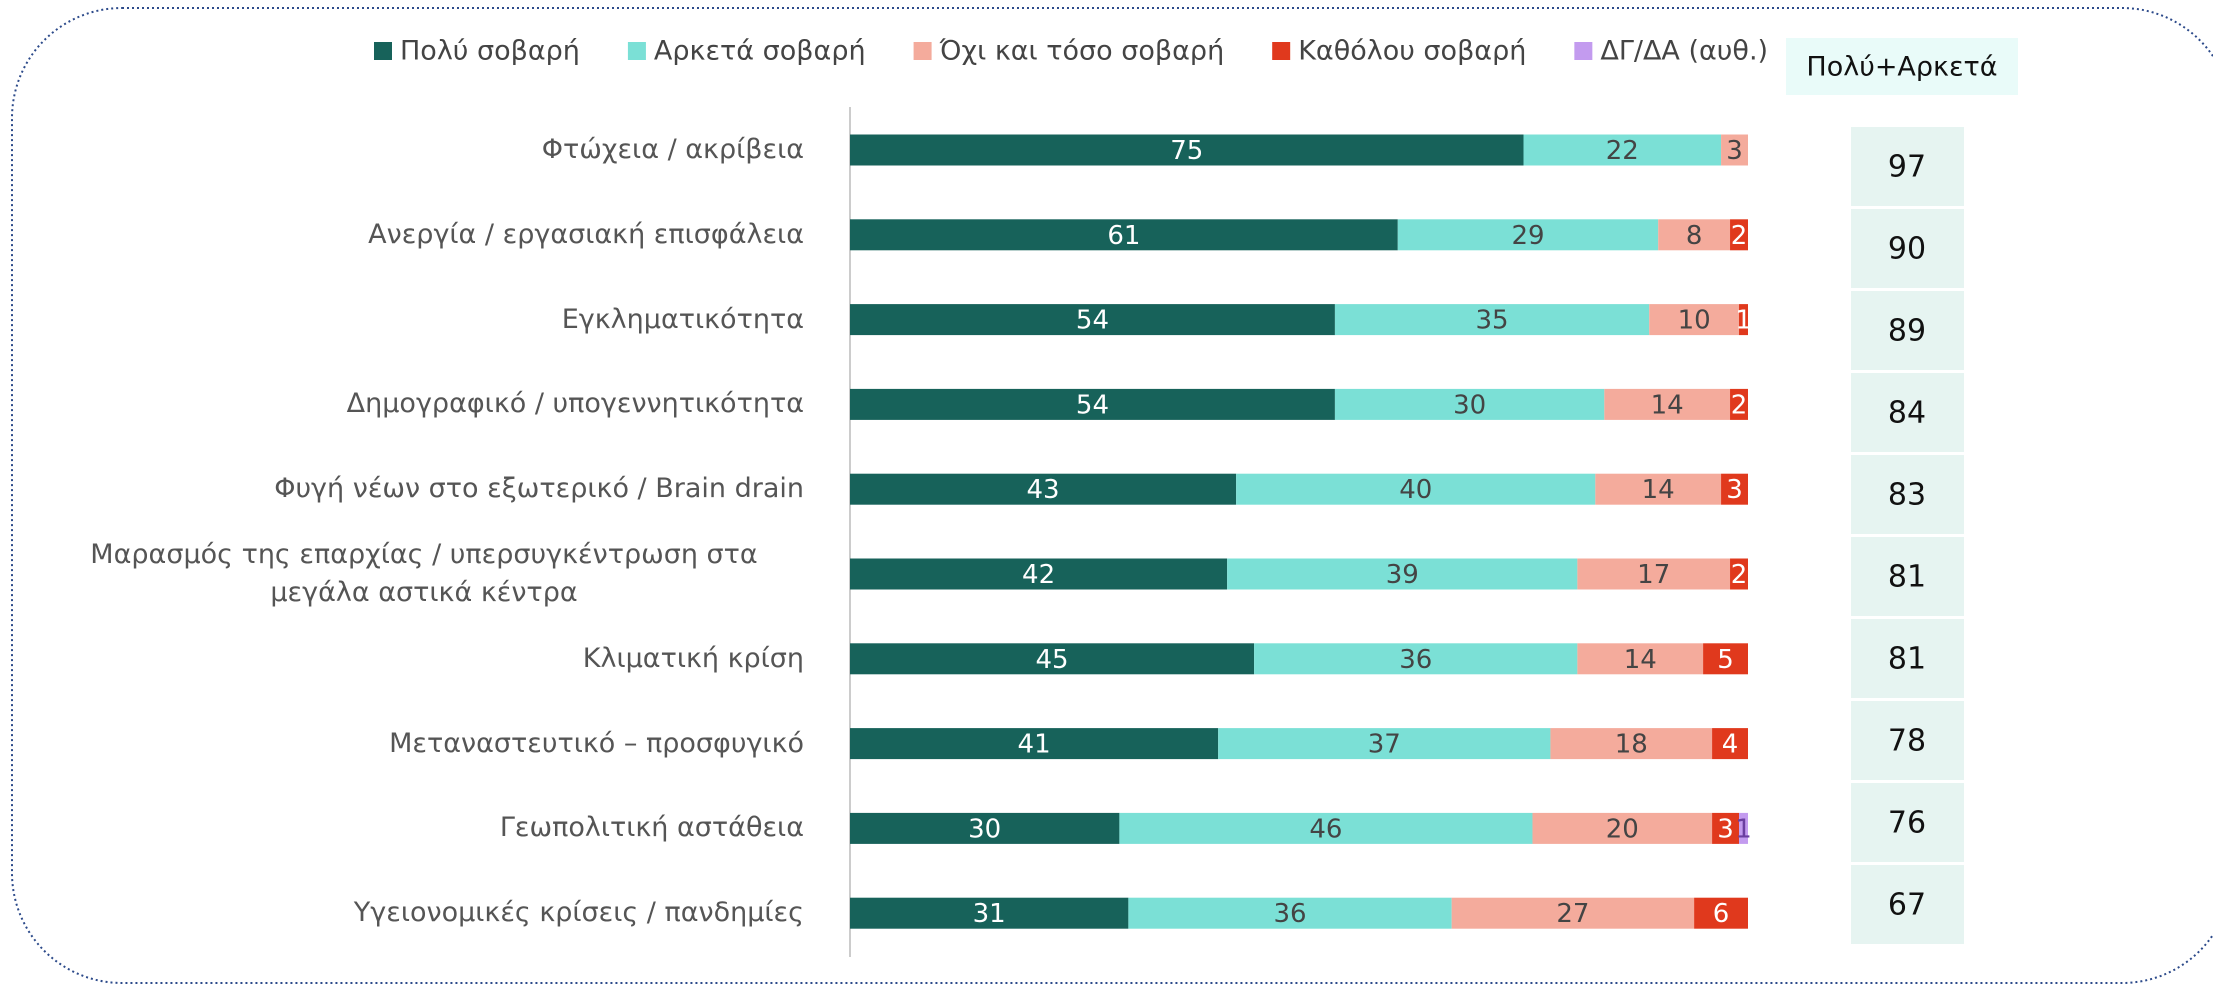  What do you see at coordinates (539, 489) in the screenshot?
I see `category-text: Φυγή νέων στο εξωτερικό / Brain drain` at bounding box center [539, 489].